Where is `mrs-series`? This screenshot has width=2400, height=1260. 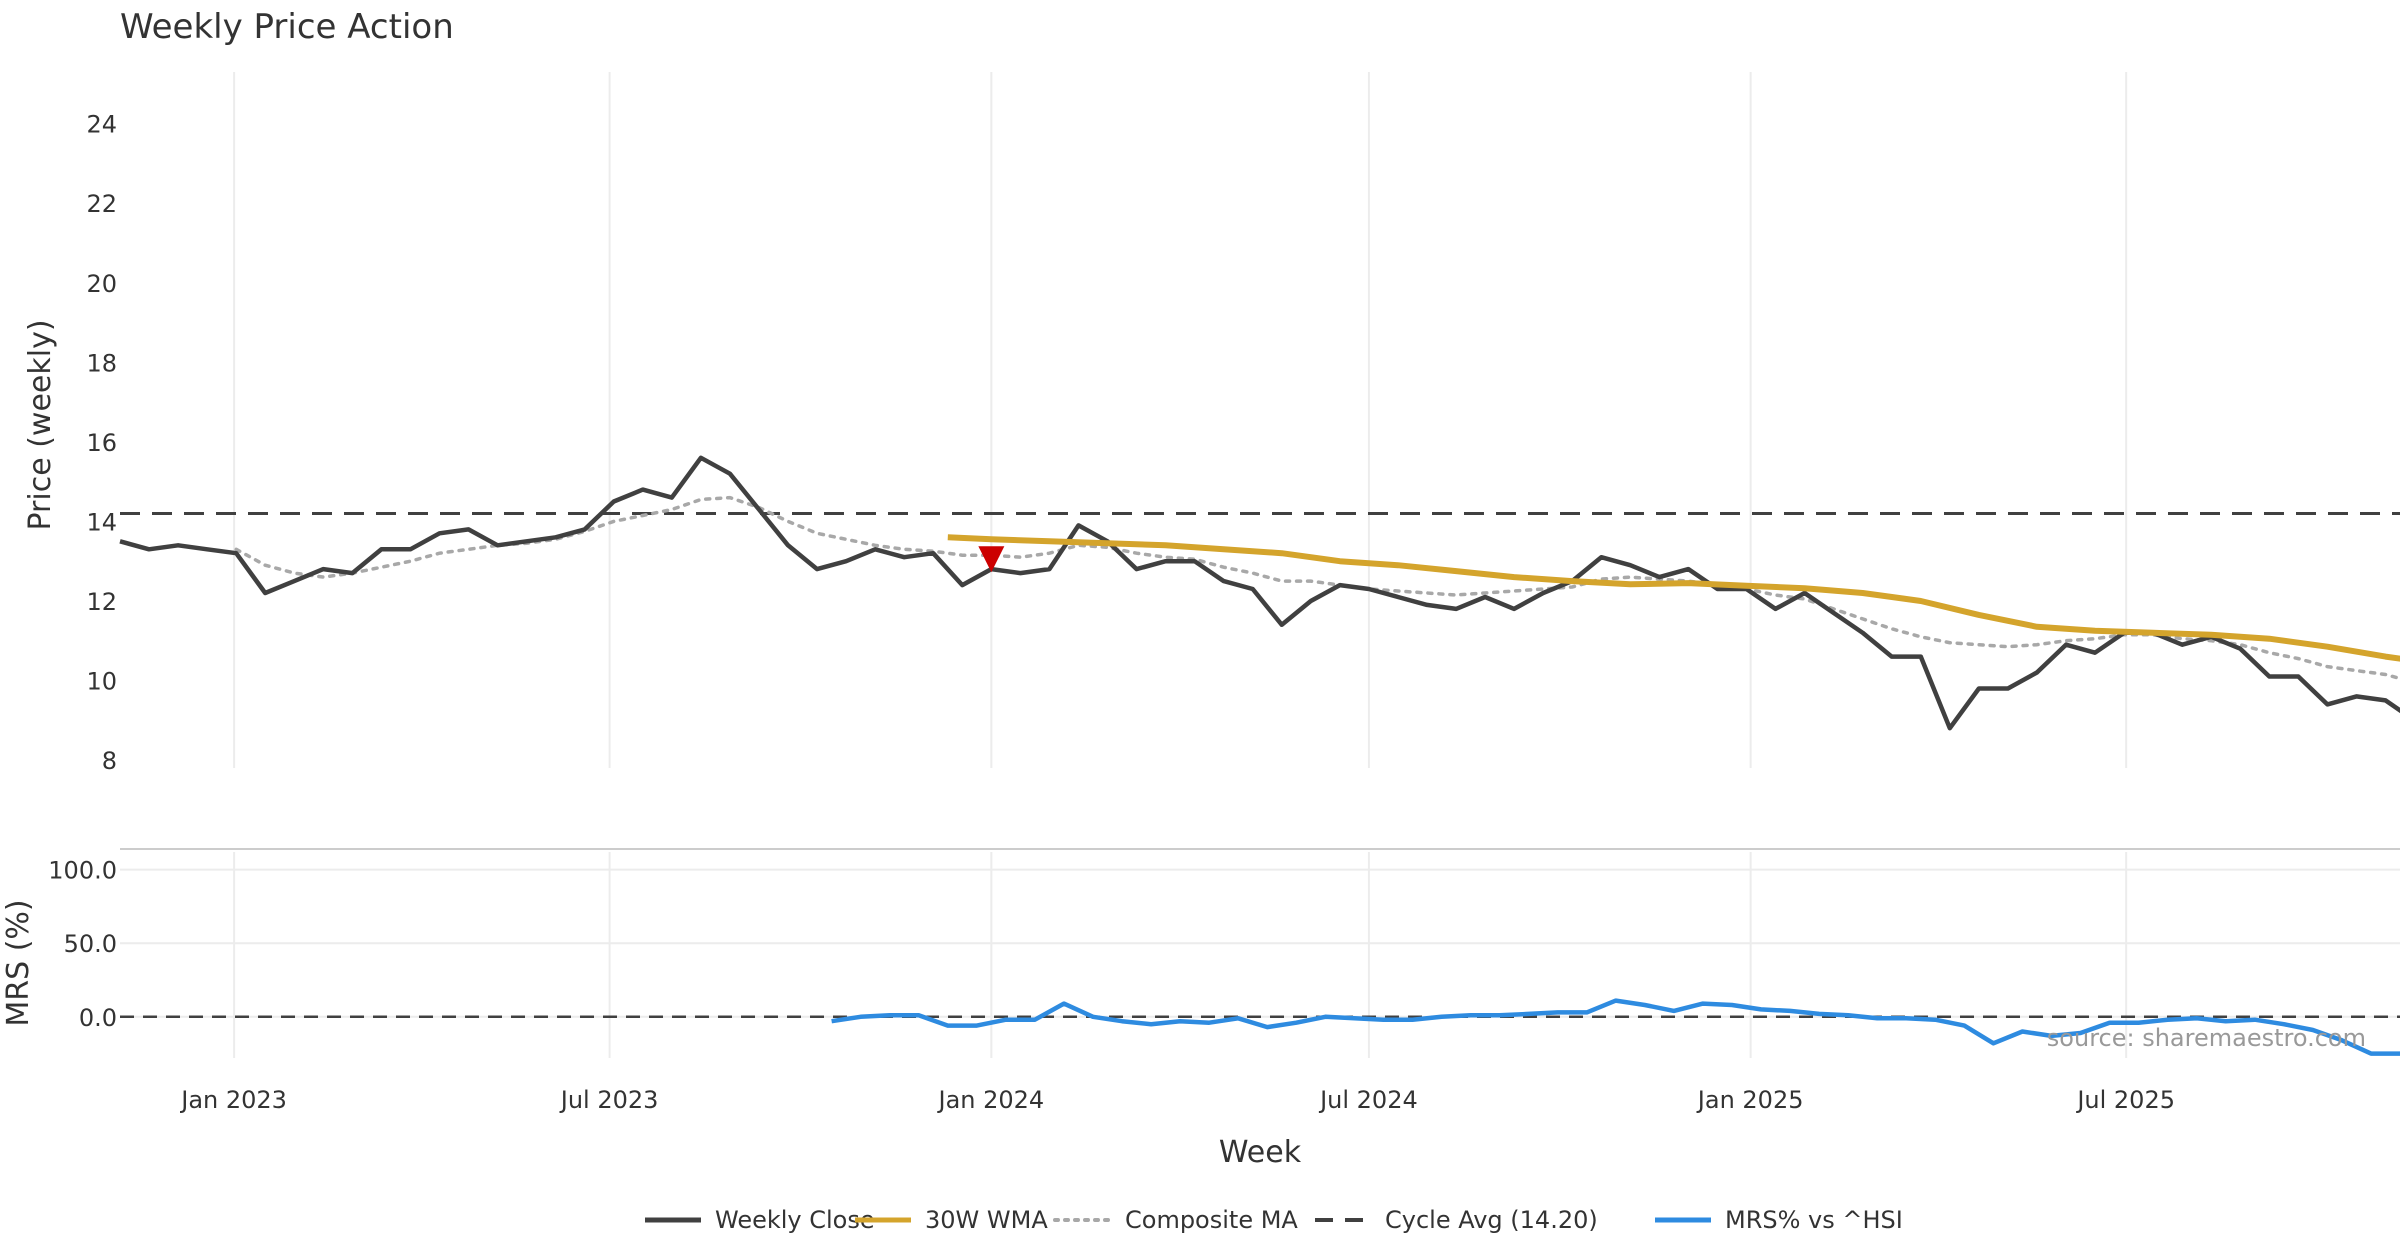 mrs-series is located at coordinates (1615, 1027).